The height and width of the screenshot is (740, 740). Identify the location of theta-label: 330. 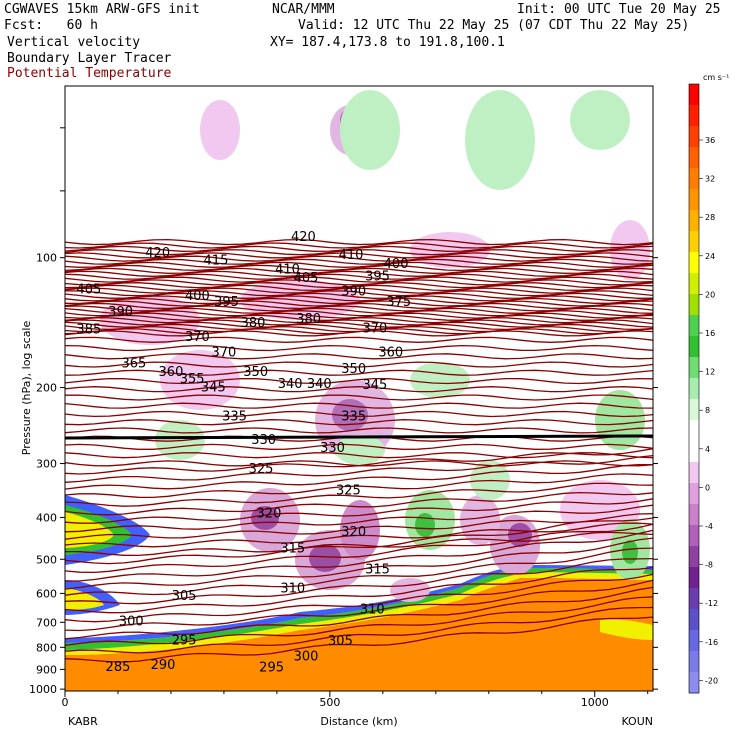
(332, 448).